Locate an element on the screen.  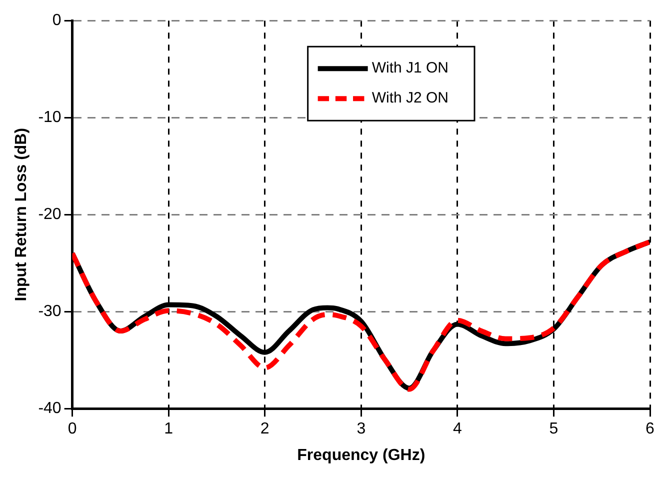
y-tick-label: -20 is located at coordinates (50, 215).